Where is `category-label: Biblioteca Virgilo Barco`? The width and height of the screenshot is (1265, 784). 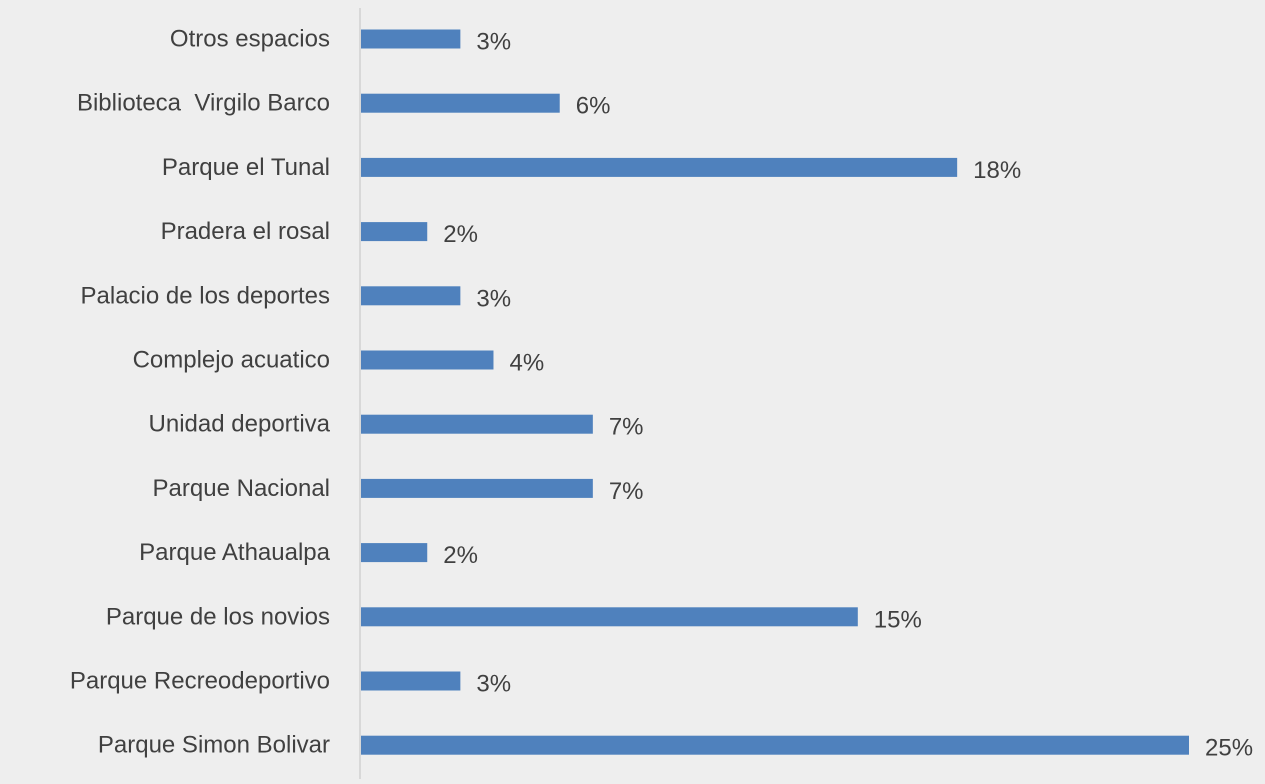
category-label: Biblioteca Virgilo Barco is located at coordinates (203, 103).